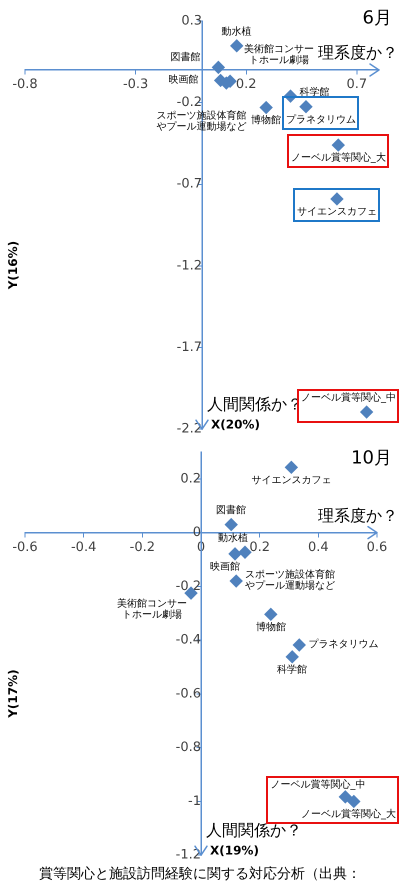 This screenshot has height=884, width=400. What do you see at coordinates (194, 801) in the screenshot?
I see `y-tick-label: -1` at bounding box center [194, 801].